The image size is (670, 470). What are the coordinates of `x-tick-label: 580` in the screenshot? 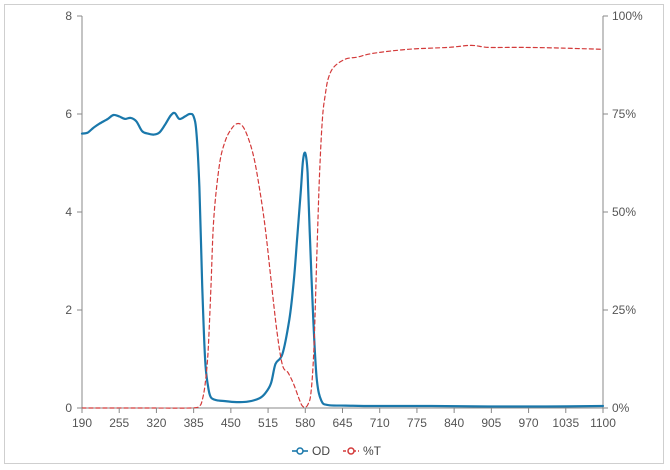 It's located at (305, 423).